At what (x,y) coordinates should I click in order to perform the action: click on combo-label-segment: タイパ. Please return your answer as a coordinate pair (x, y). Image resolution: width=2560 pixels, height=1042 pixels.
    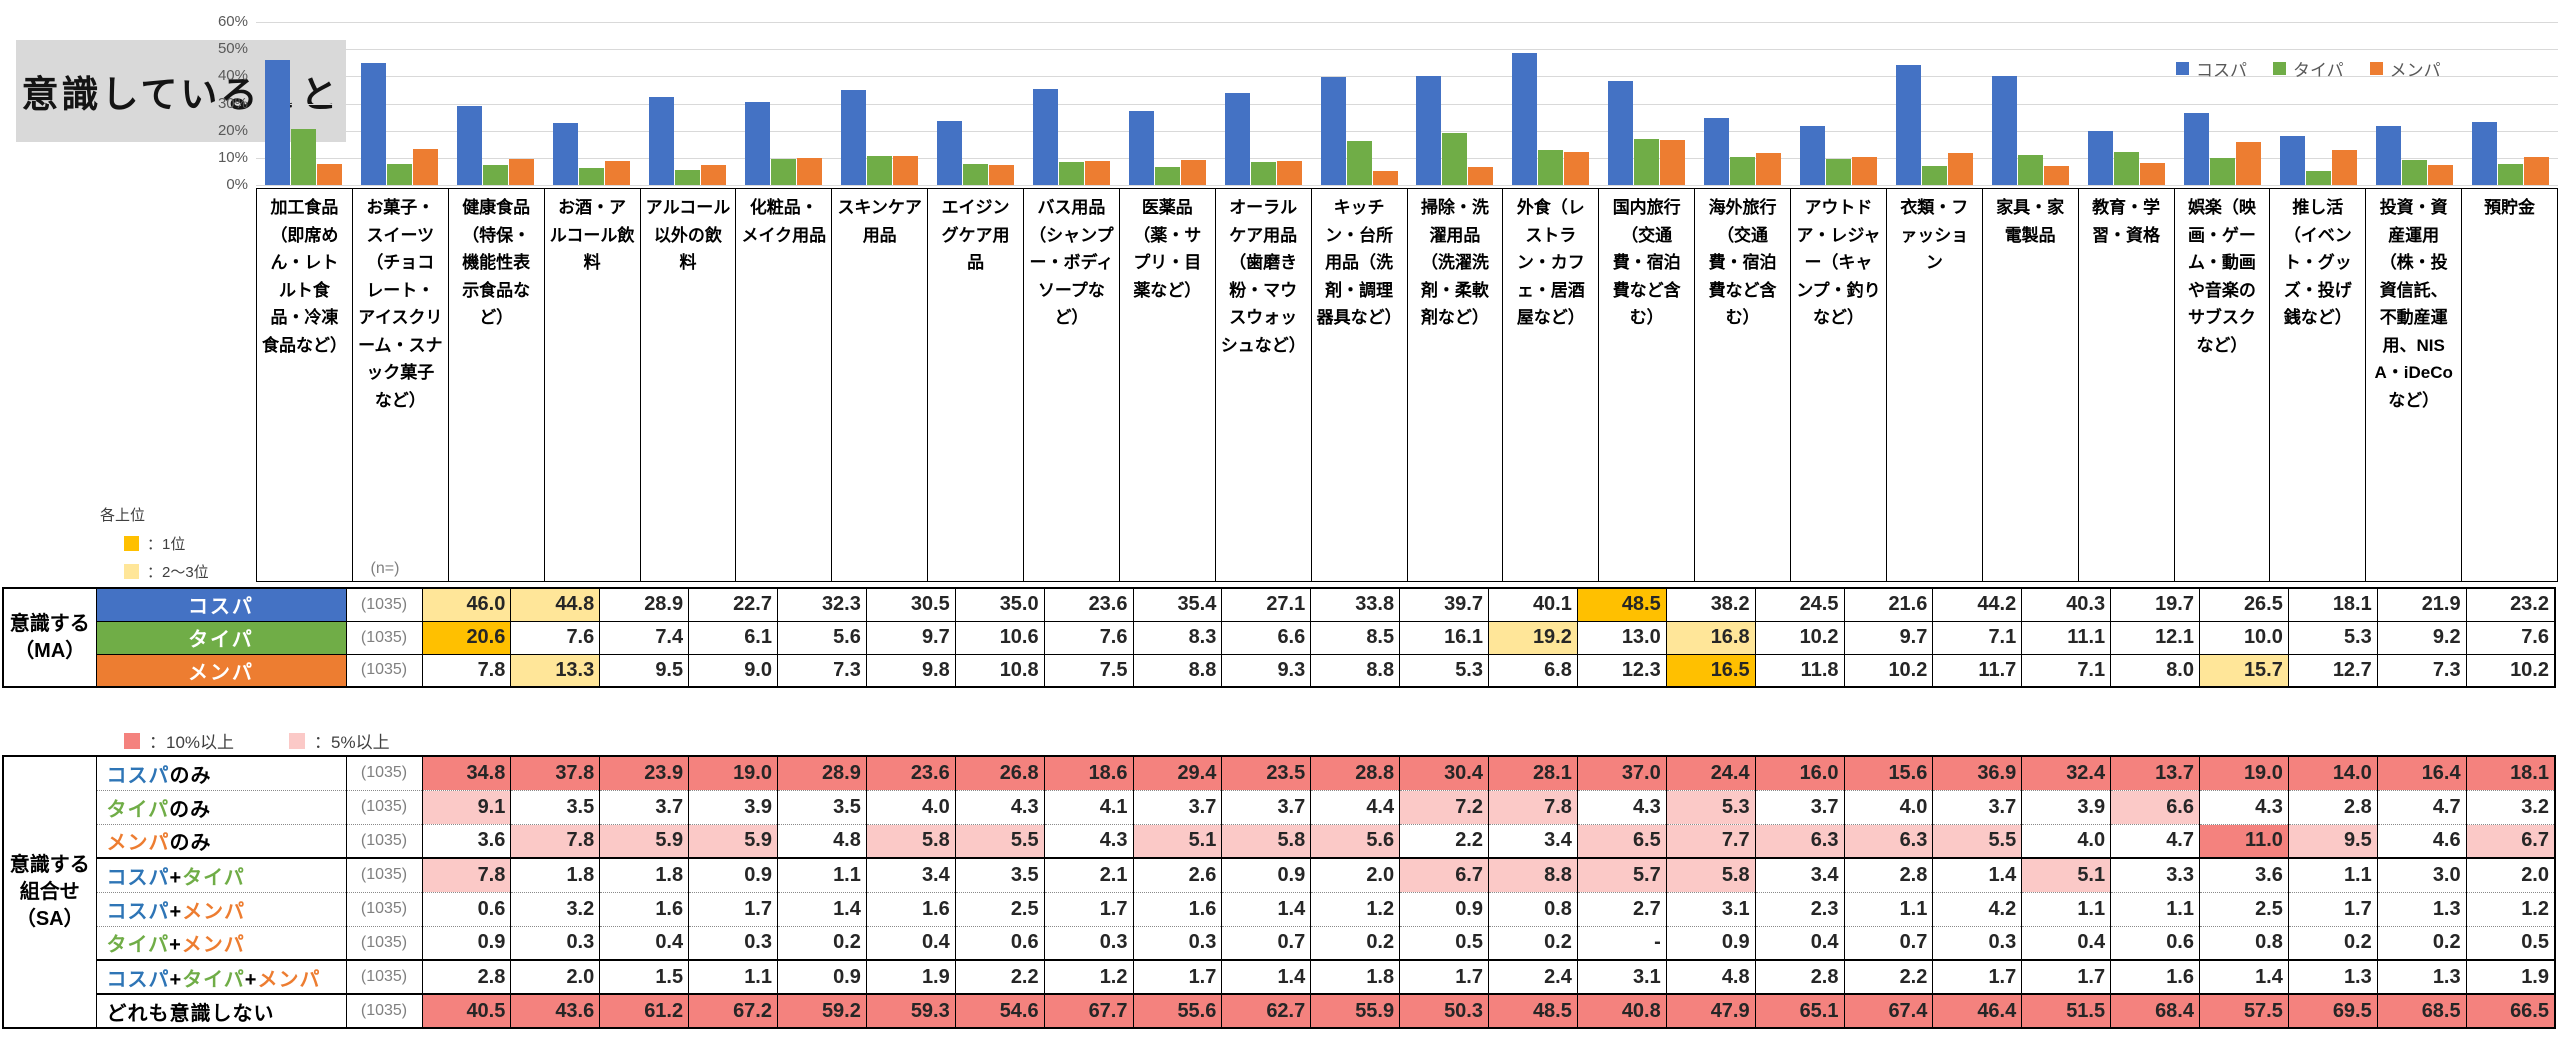
    Looking at the image, I should click on (213, 979).